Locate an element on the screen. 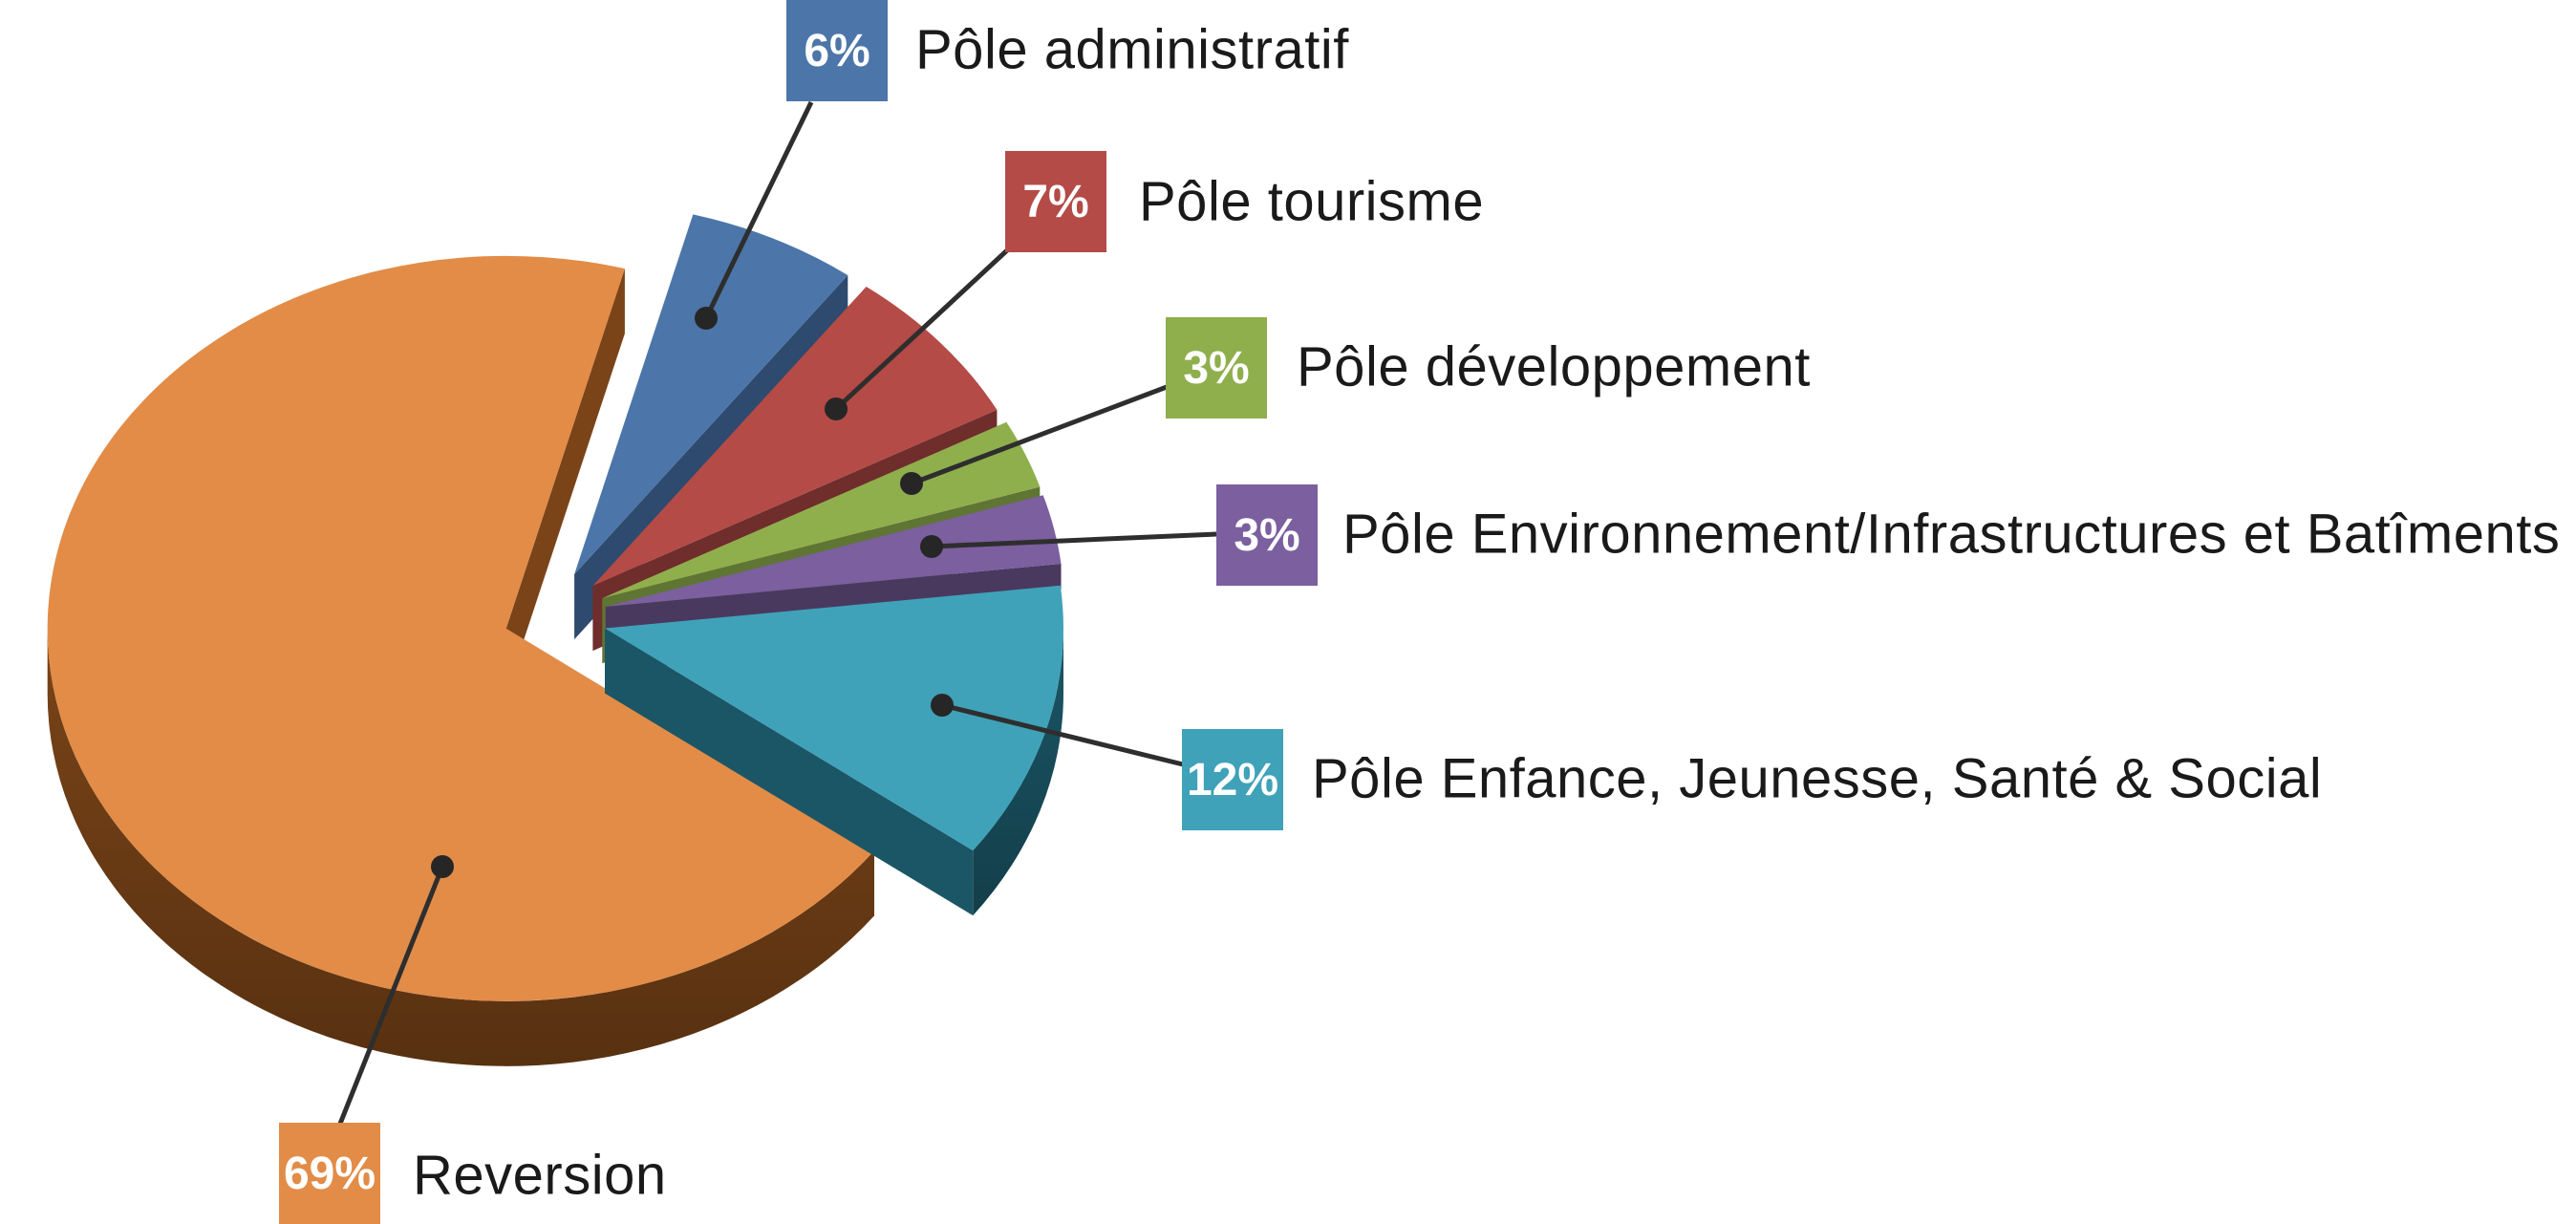 This screenshot has height=1224, width=2576. pie-slice-pole-enfance-jeunesse-sante-social-edge is located at coordinates (789, 772).